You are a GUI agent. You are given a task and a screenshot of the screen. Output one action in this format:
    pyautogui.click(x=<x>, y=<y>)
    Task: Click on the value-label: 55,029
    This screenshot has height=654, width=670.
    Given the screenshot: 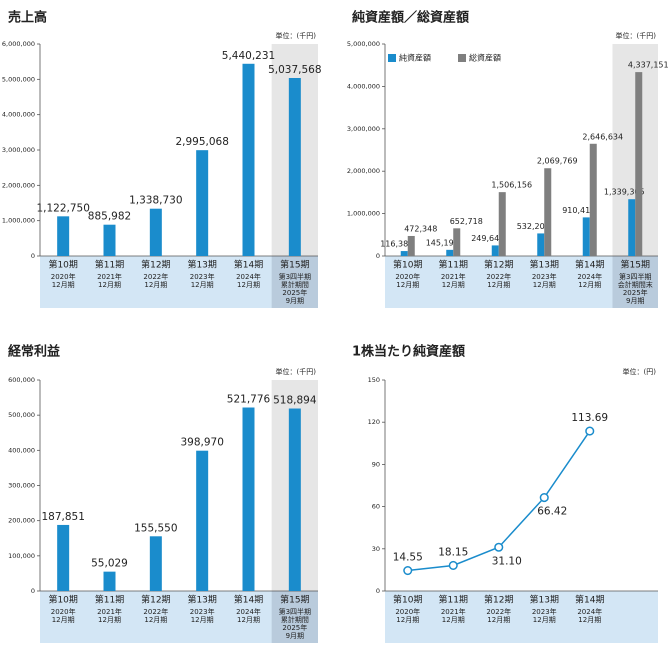 What is the action you would take?
    pyautogui.click(x=109, y=564)
    